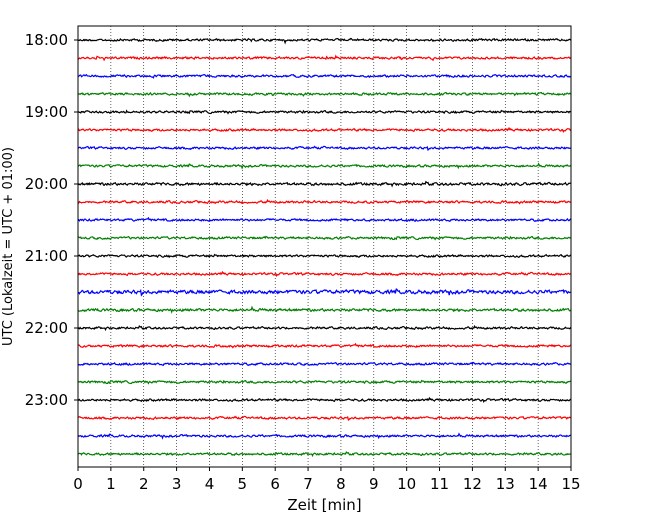 The image size is (650, 520). What do you see at coordinates (177, 484) in the screenshot?
I see `x-tick-label: 3` at bounding box center [177, 484].